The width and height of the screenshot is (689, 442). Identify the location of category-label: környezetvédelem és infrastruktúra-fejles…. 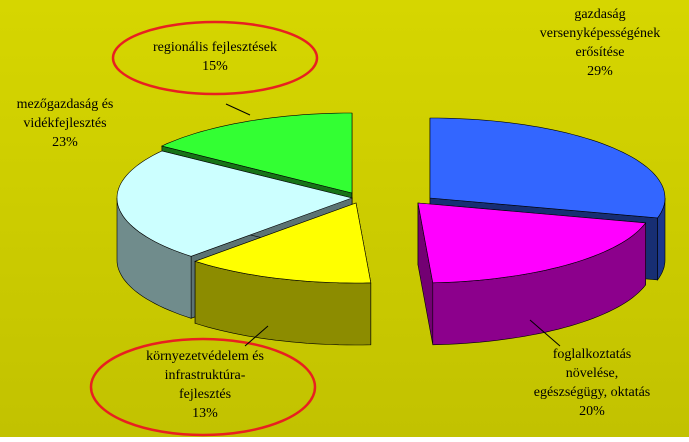
(205, 375).